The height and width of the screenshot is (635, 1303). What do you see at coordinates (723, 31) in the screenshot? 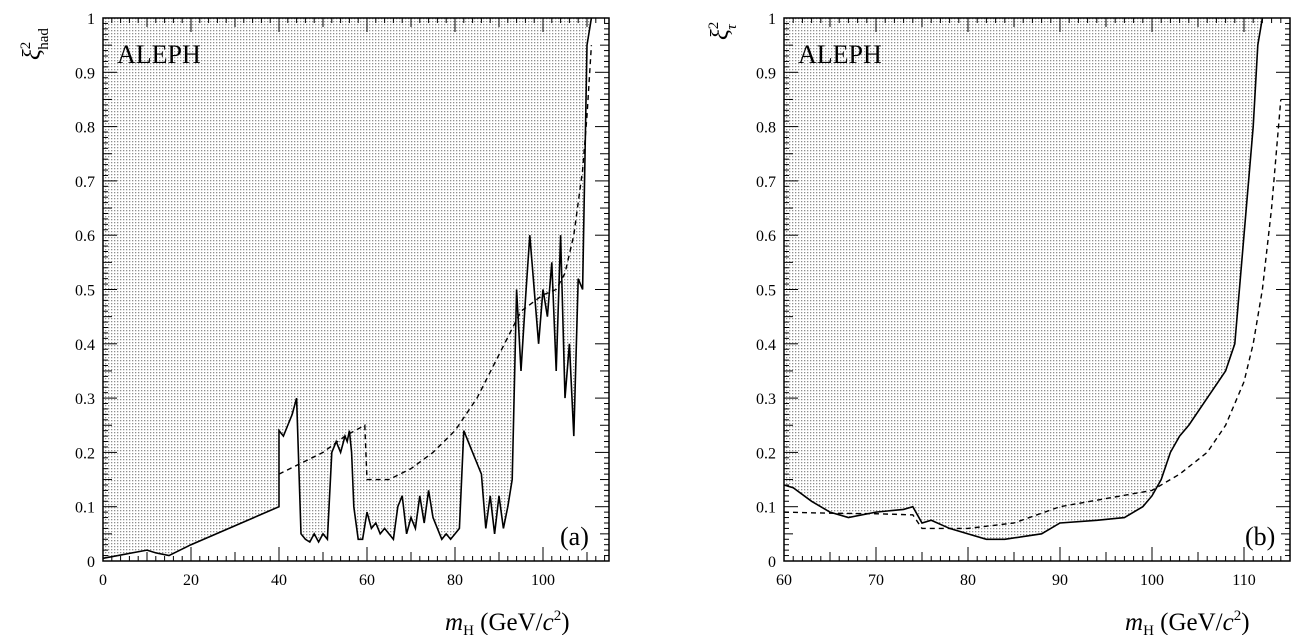
I see `panel-b-y-axis-title: ξ2 τ` at bounding box center [723, 31].